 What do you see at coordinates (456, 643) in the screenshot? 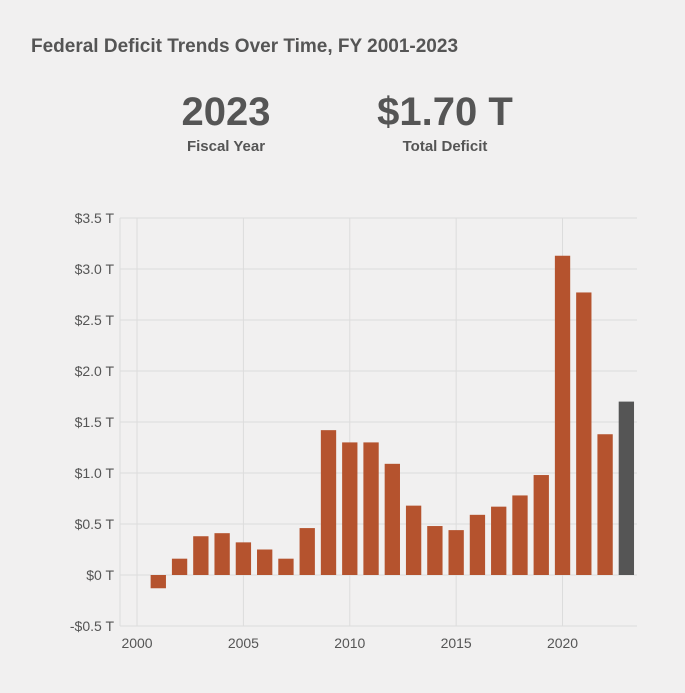
I see `x-tick-label: 2015` at bounding box center [456, 643].